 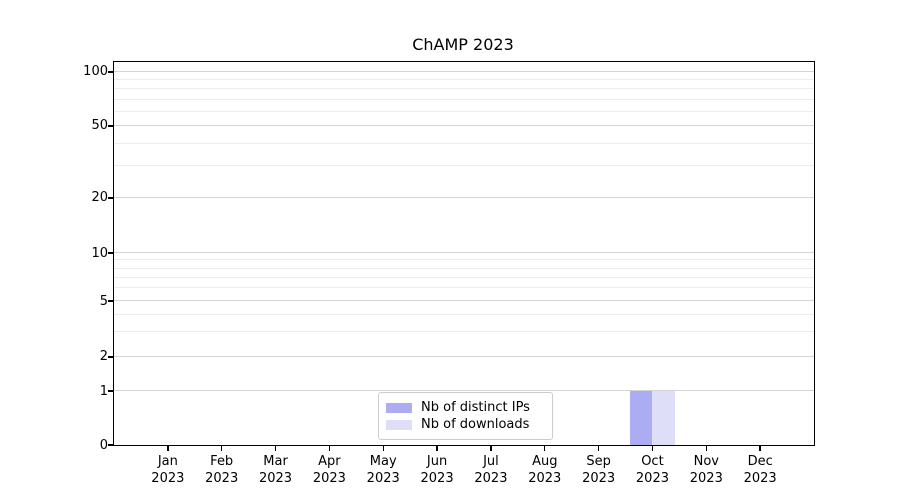 I want to click on x-tick-label: Nov 2023, so click(x=706, y=470).